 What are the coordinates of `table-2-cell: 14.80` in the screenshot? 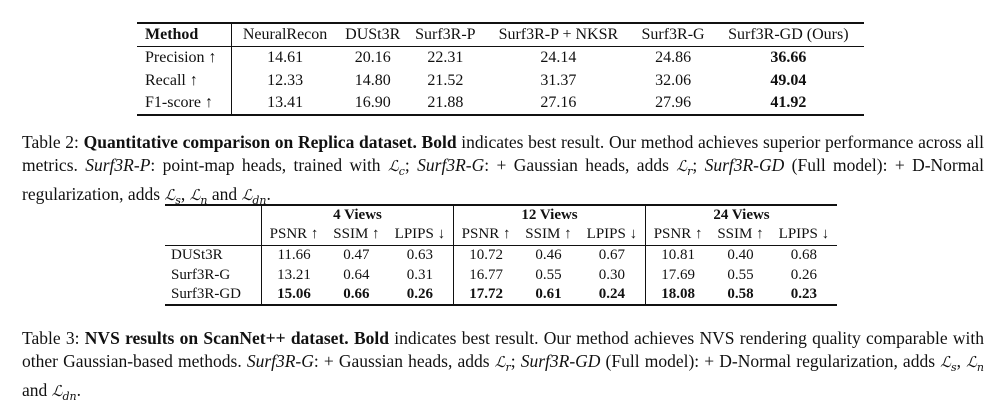 It's located at (372, 80).